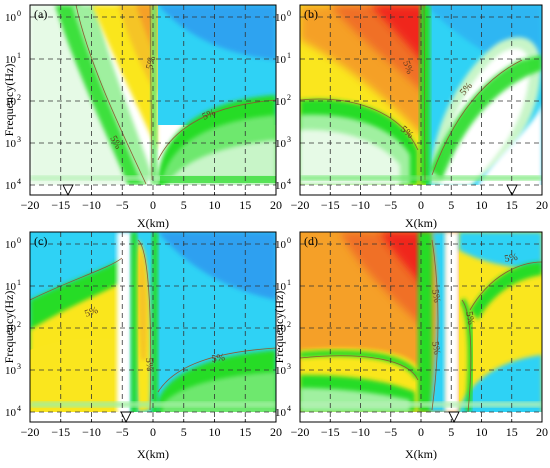  I want to click on panel-label: (b), so click(311, 14).